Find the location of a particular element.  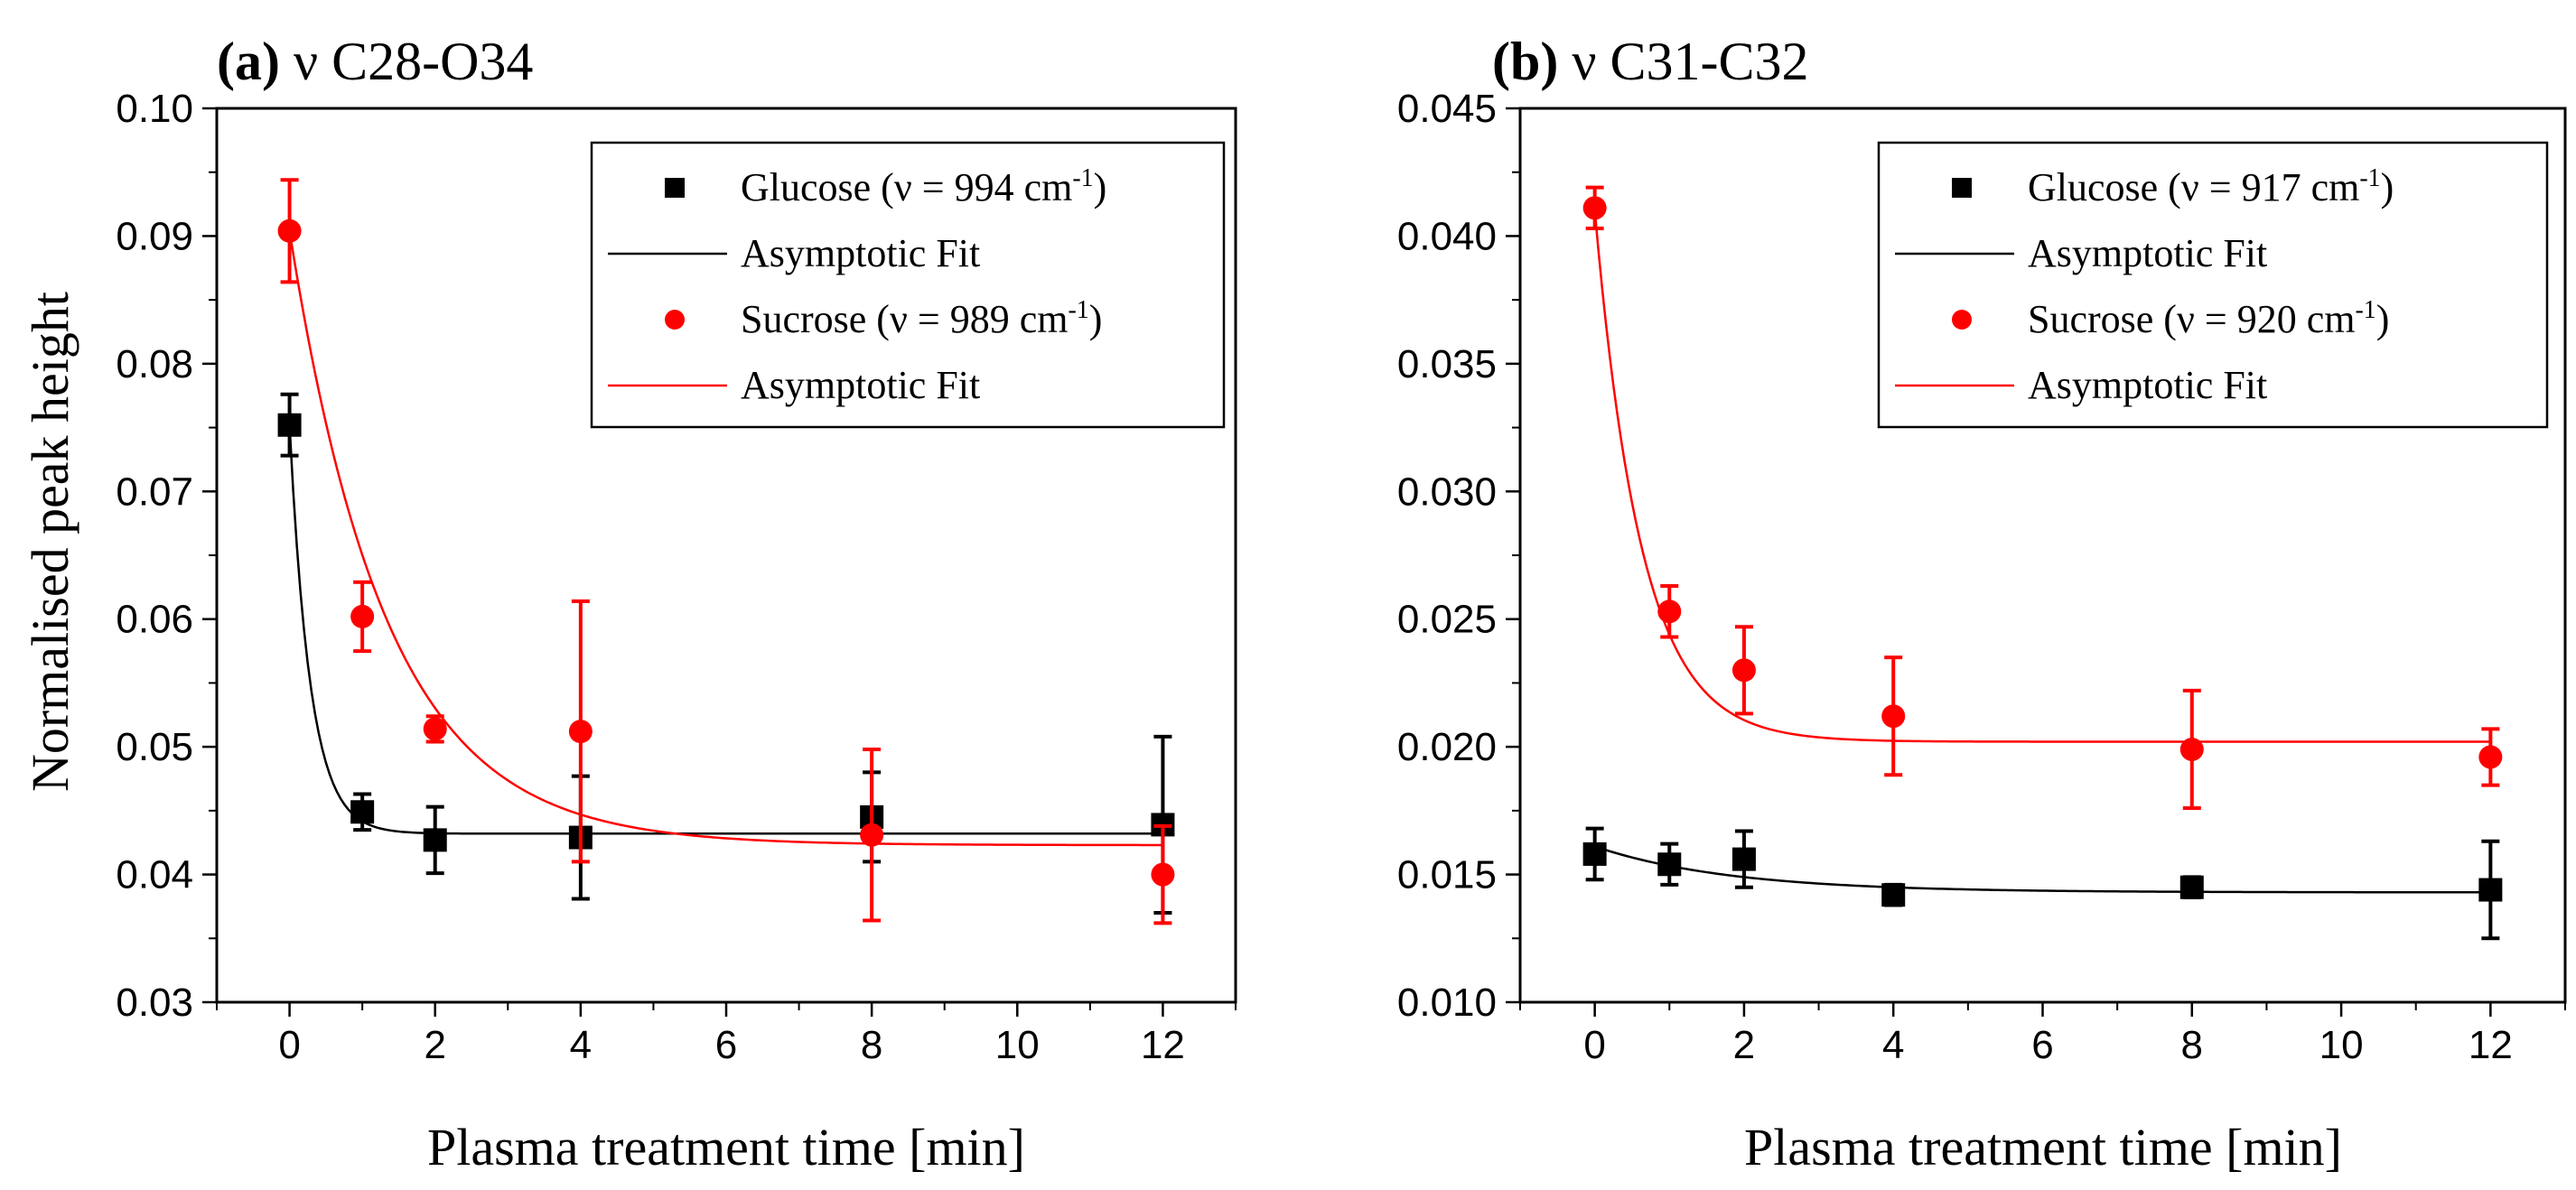

y-tick-label: 0.07 is located at coordinates (154, 492).